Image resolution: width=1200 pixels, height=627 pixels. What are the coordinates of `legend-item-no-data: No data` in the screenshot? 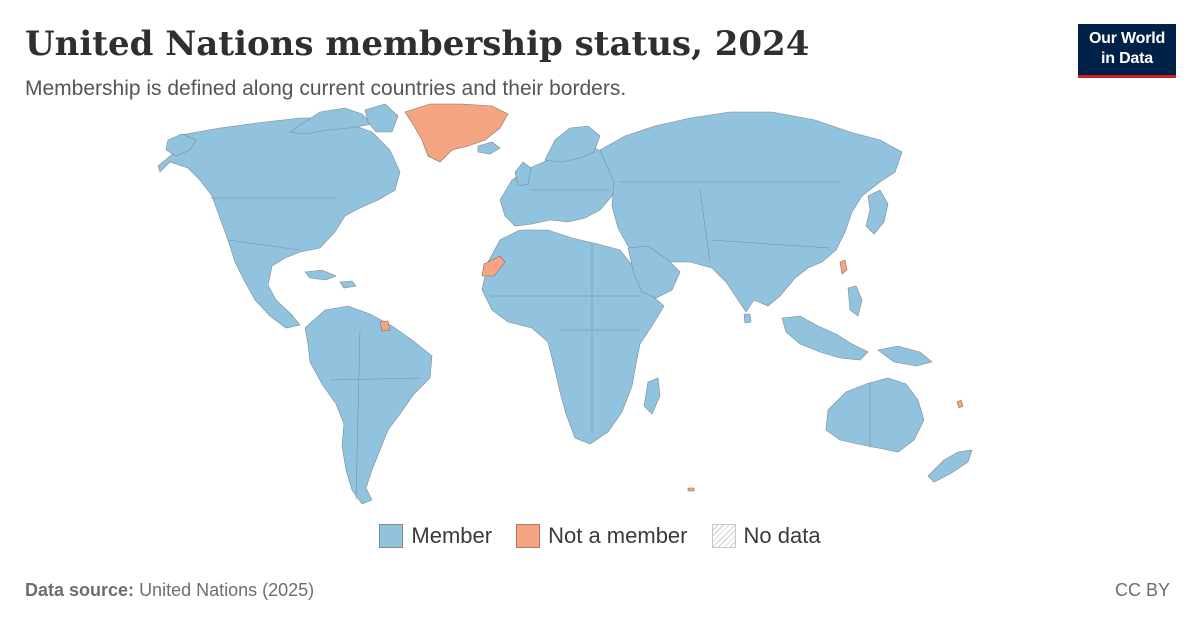 It's located at (766, 536).